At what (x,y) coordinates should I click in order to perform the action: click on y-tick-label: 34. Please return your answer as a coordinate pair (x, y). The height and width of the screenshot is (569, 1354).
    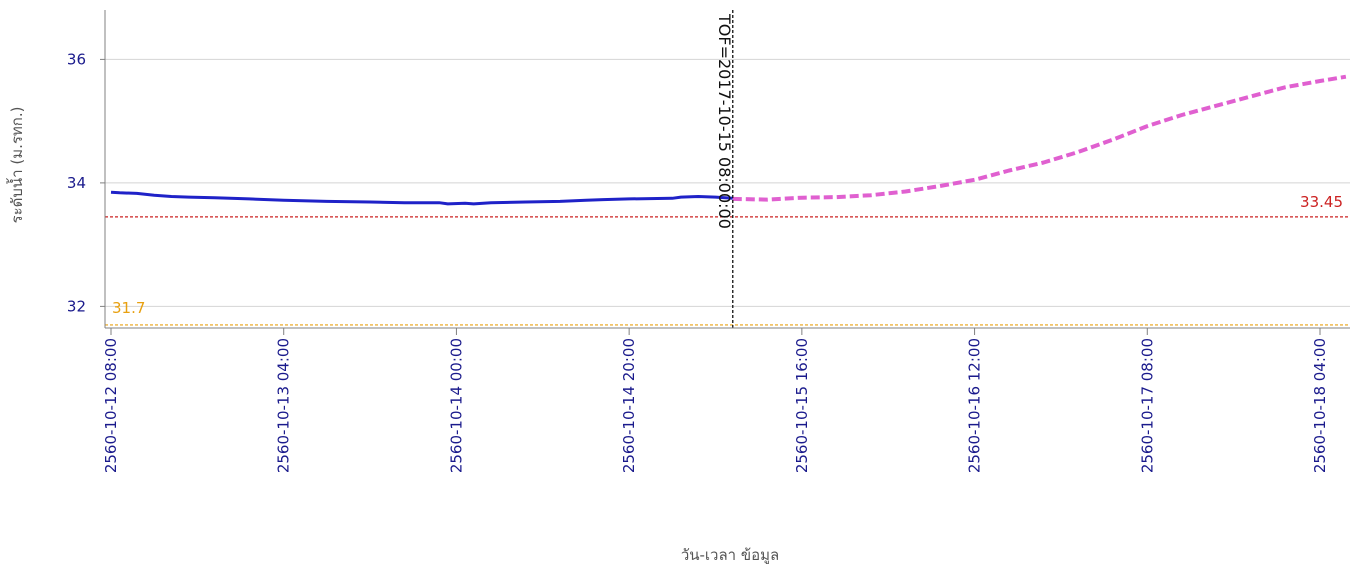
    Looking at the image, I should click on (76, 183).